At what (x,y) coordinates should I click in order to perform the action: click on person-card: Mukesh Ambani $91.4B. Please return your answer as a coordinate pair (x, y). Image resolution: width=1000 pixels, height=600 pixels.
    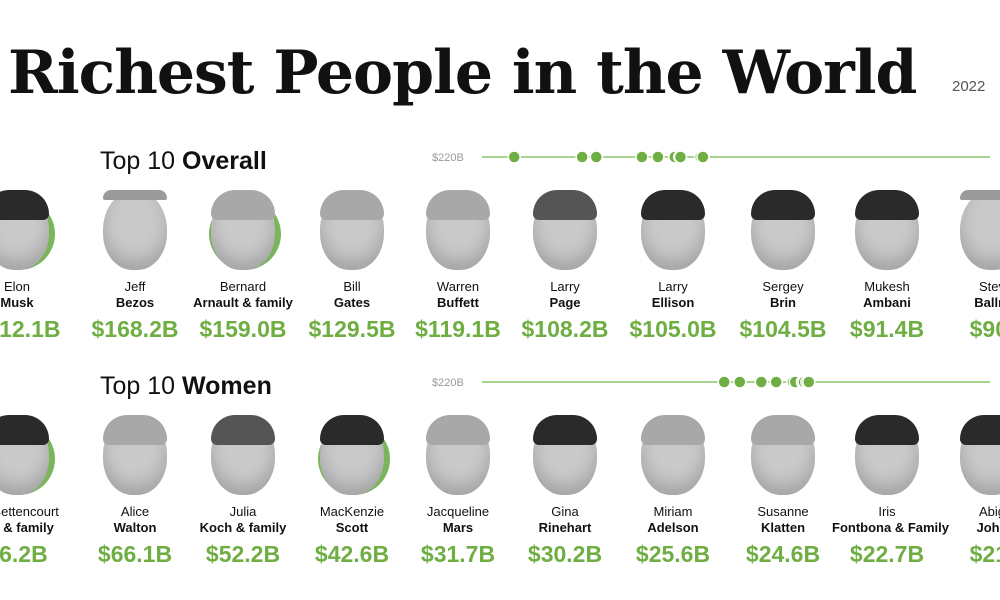
    Looking at the image, I should click on (887, 267).